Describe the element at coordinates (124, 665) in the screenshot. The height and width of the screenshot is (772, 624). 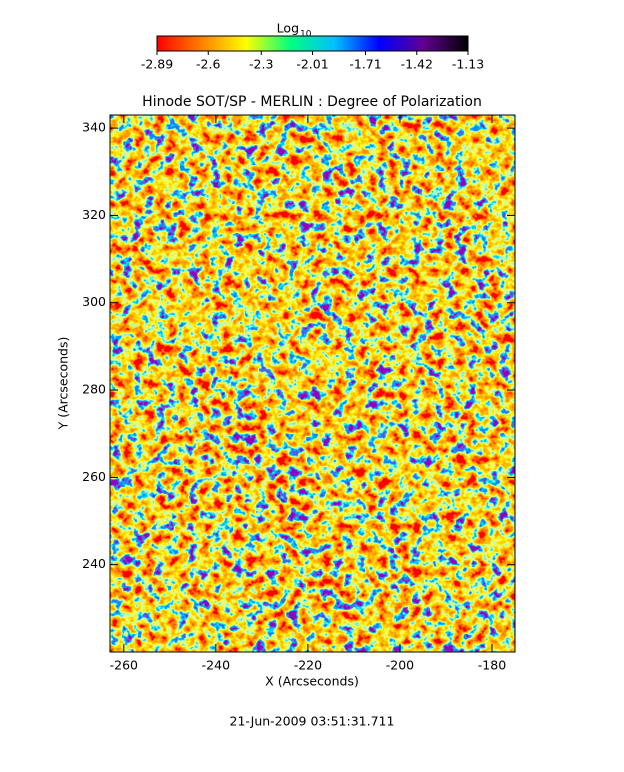
I see `x-tick-label: -260` at that location.